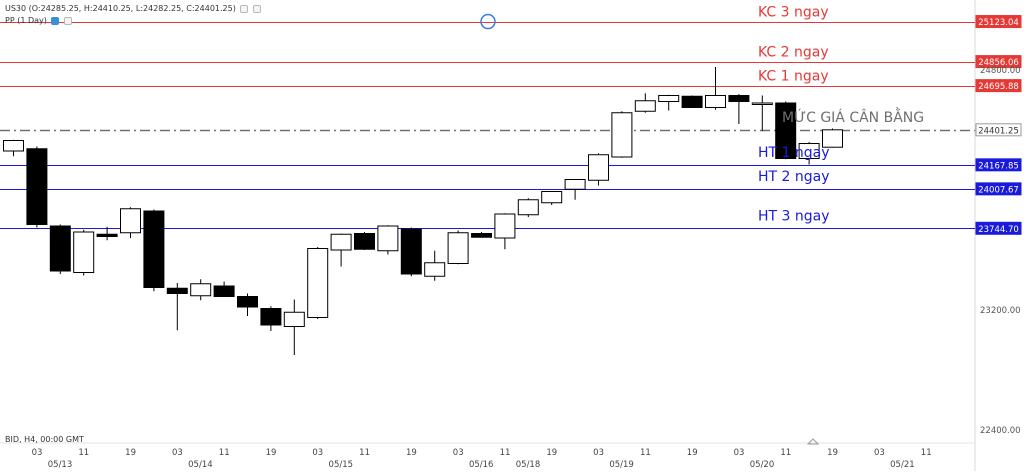 This screenshot has width=1024, height=475. Describe the element at coordinates (1000, 311) in the screenshot. I see `y-tick-label: 23200.00` at that location.